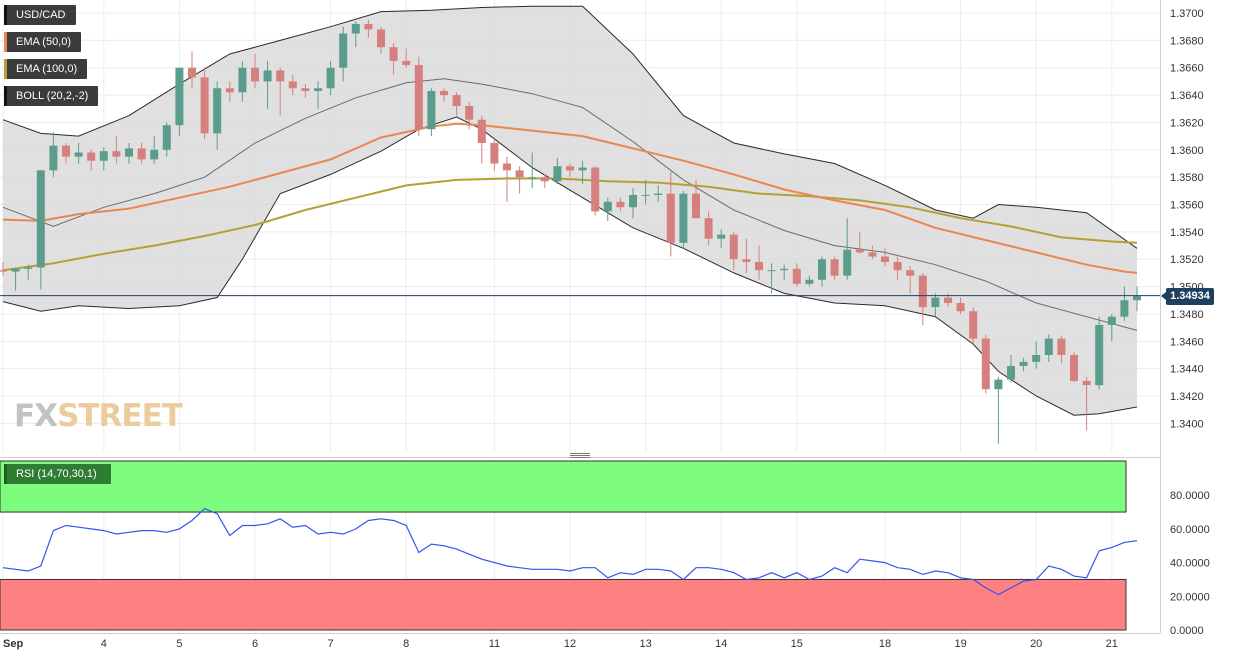 The width and height of the screenshot is (1239, 656). I want to click on legend-ema100: EMA (100,0), so click(46, 69).